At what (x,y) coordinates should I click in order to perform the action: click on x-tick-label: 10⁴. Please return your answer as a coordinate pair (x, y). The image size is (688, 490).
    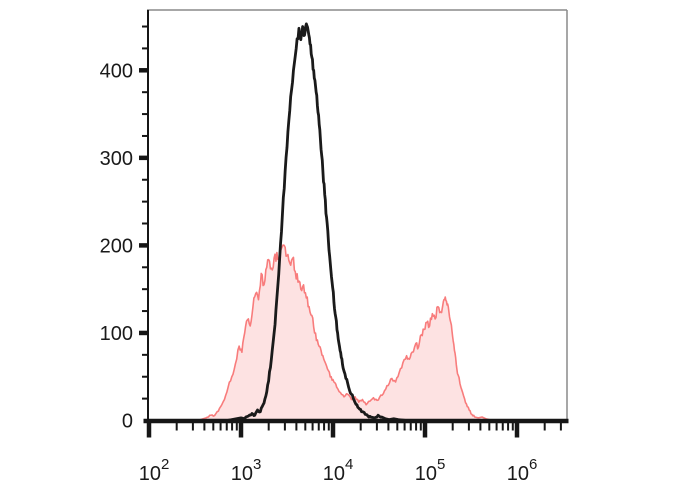
    Looking at the image, I should click on (338, 470).